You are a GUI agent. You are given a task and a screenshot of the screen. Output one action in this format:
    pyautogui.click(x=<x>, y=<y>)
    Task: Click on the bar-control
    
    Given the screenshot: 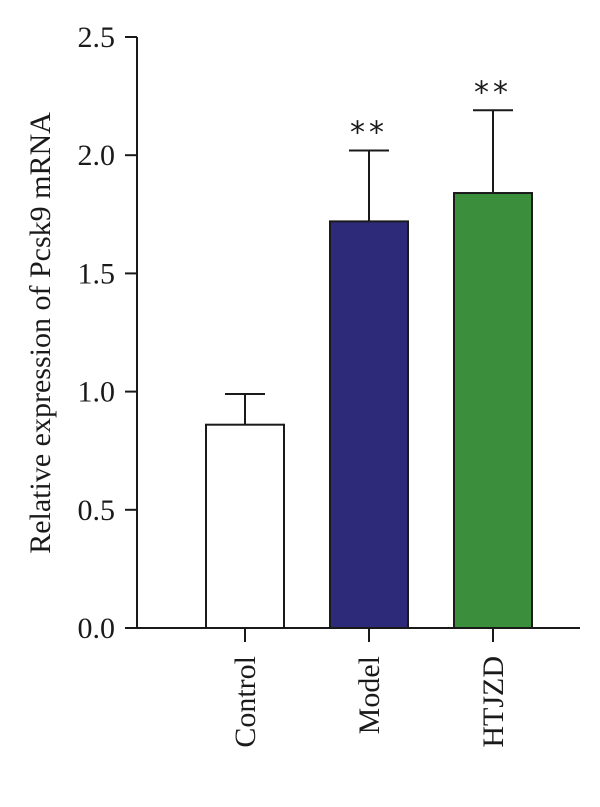 What is the action you would take?
    pyautogui.click(x=245, y=526)
    